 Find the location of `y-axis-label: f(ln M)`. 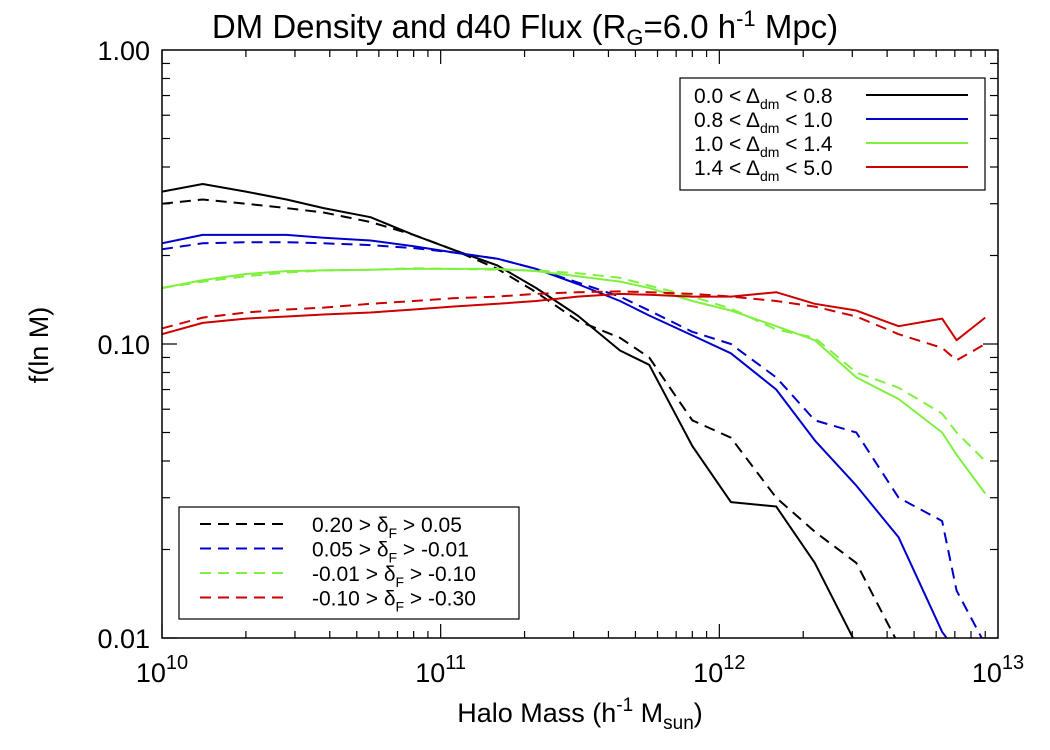

y-axis-label: f(ln M) is located at coordinates (39, 345).